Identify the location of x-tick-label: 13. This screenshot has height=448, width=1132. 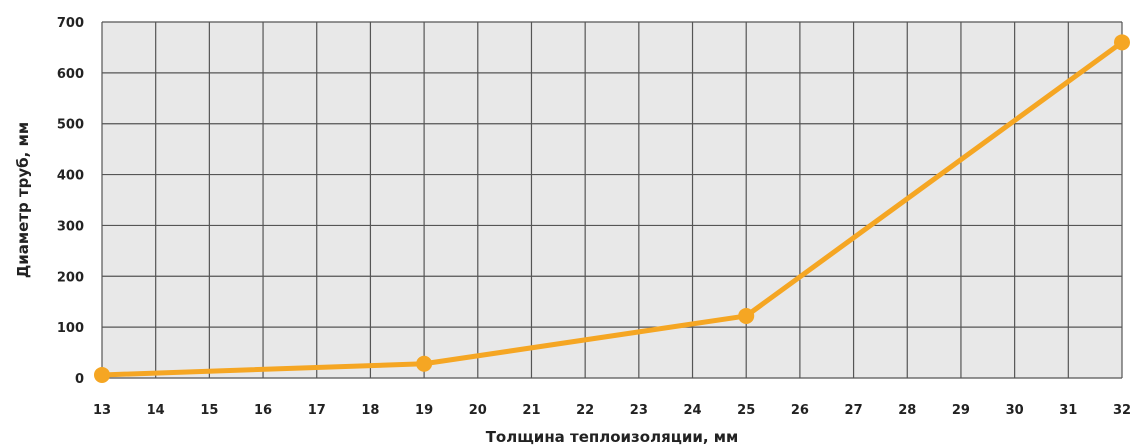
(102, 410).